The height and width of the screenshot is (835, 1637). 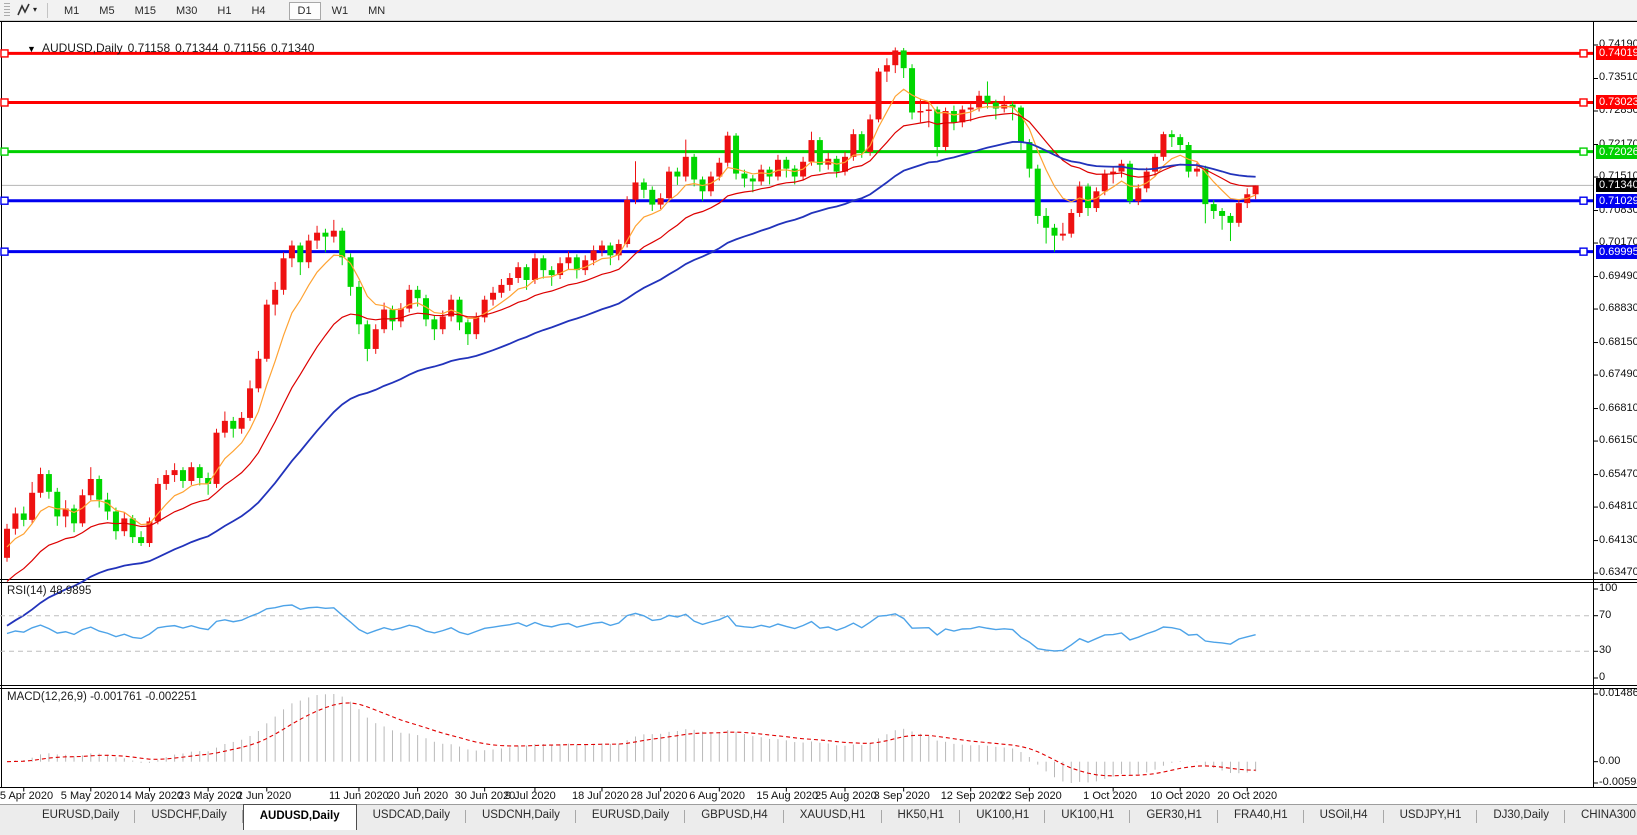 What do you see at coordinates (102, 697) in the screenshot?
I see `macd-label: MACD(12,26,9) -0.001761 -0.002251` at bounding box center [102, 697].